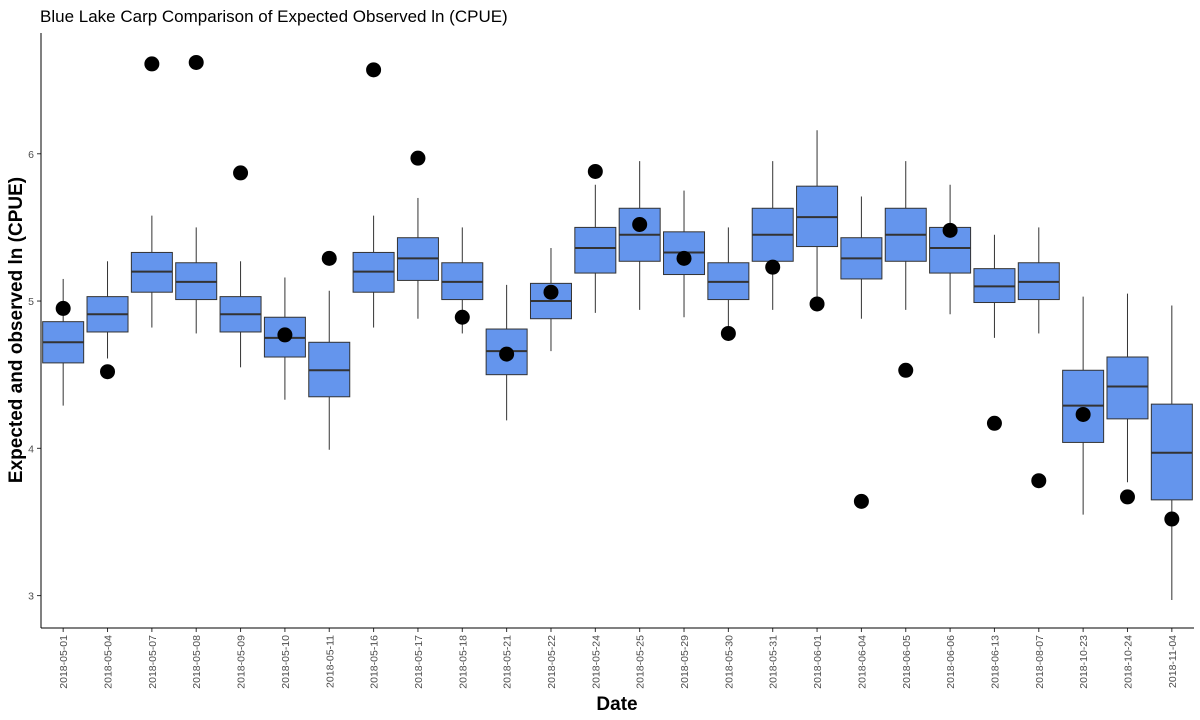  What do you see at coordinates (1040, 662) in the screenshot?
I see `x-tick-label: 2018-08-07` at bounding box center [1040, 662].